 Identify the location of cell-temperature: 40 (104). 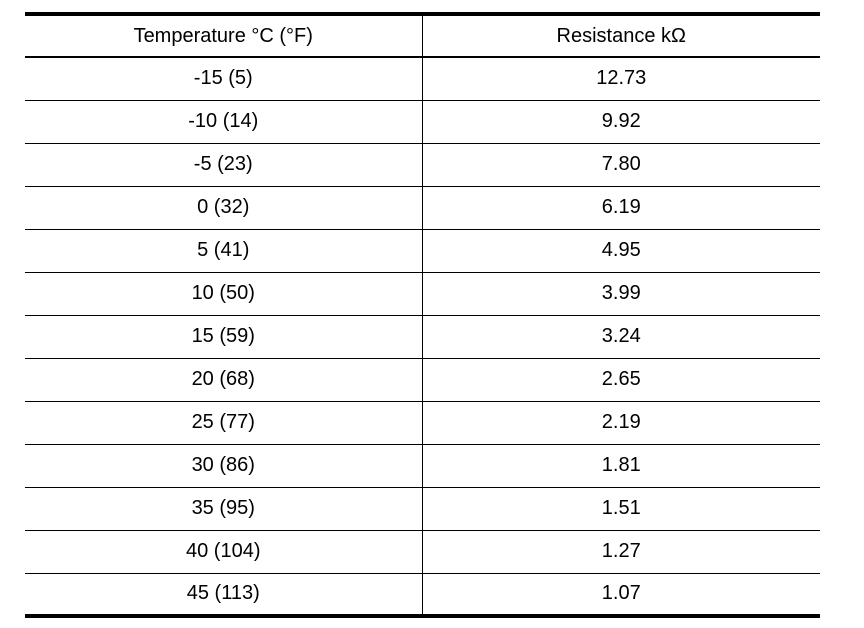
(224, 552).